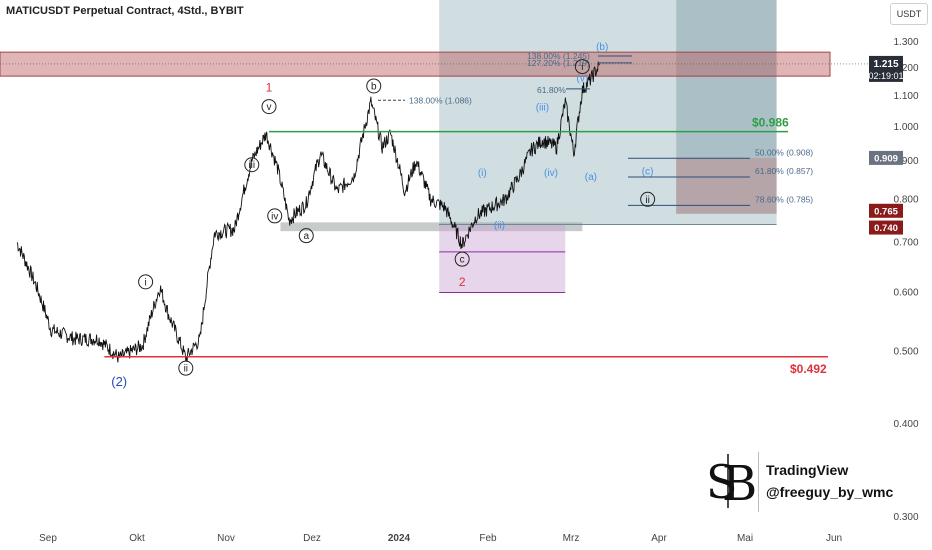  Describe the element at coordinates (784, 171) in the screenshot. I see `fib-label: 61.80% (0.857)` at that location.